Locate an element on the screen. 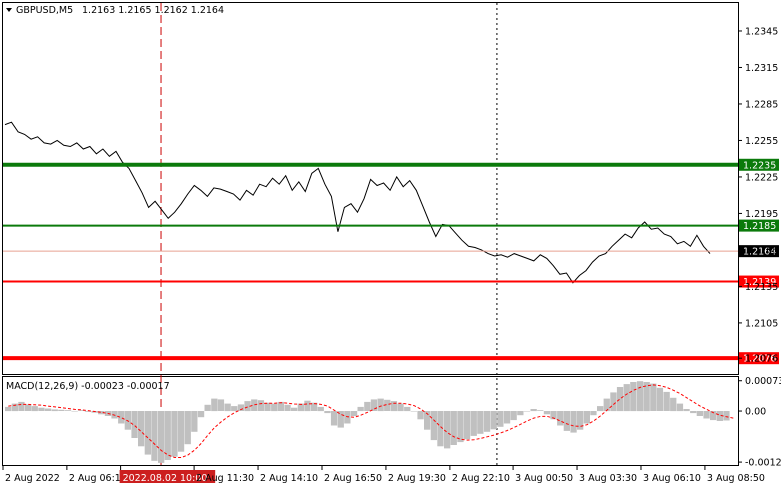 The image size is (781, 489). time-tick-label: 2 Aug 14:10 is located at coordinates (289, 478).